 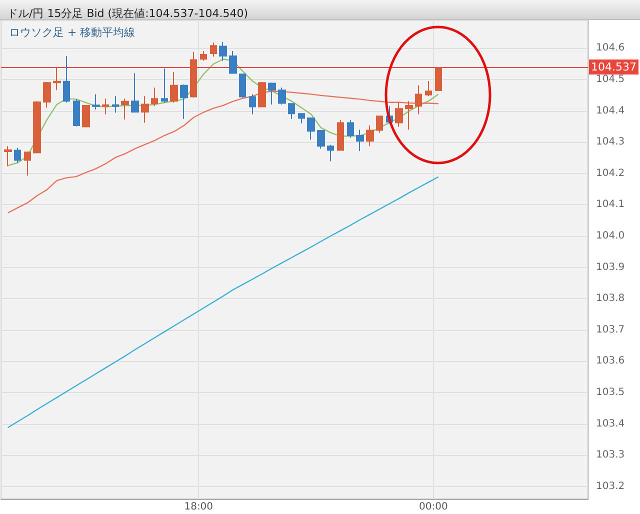 I want to click on y-tick-label: 104.0, so click(x=610, y=236).